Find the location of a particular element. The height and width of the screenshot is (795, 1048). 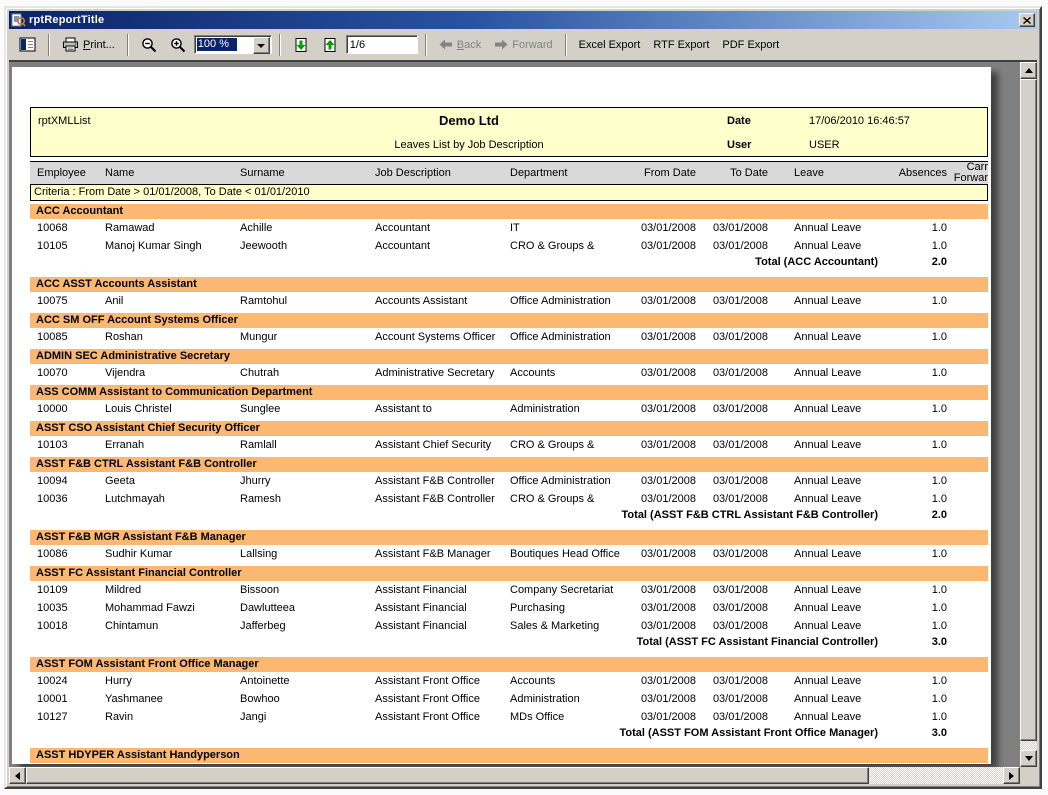

zoom-in-icon is located at coordinates (178, 45).